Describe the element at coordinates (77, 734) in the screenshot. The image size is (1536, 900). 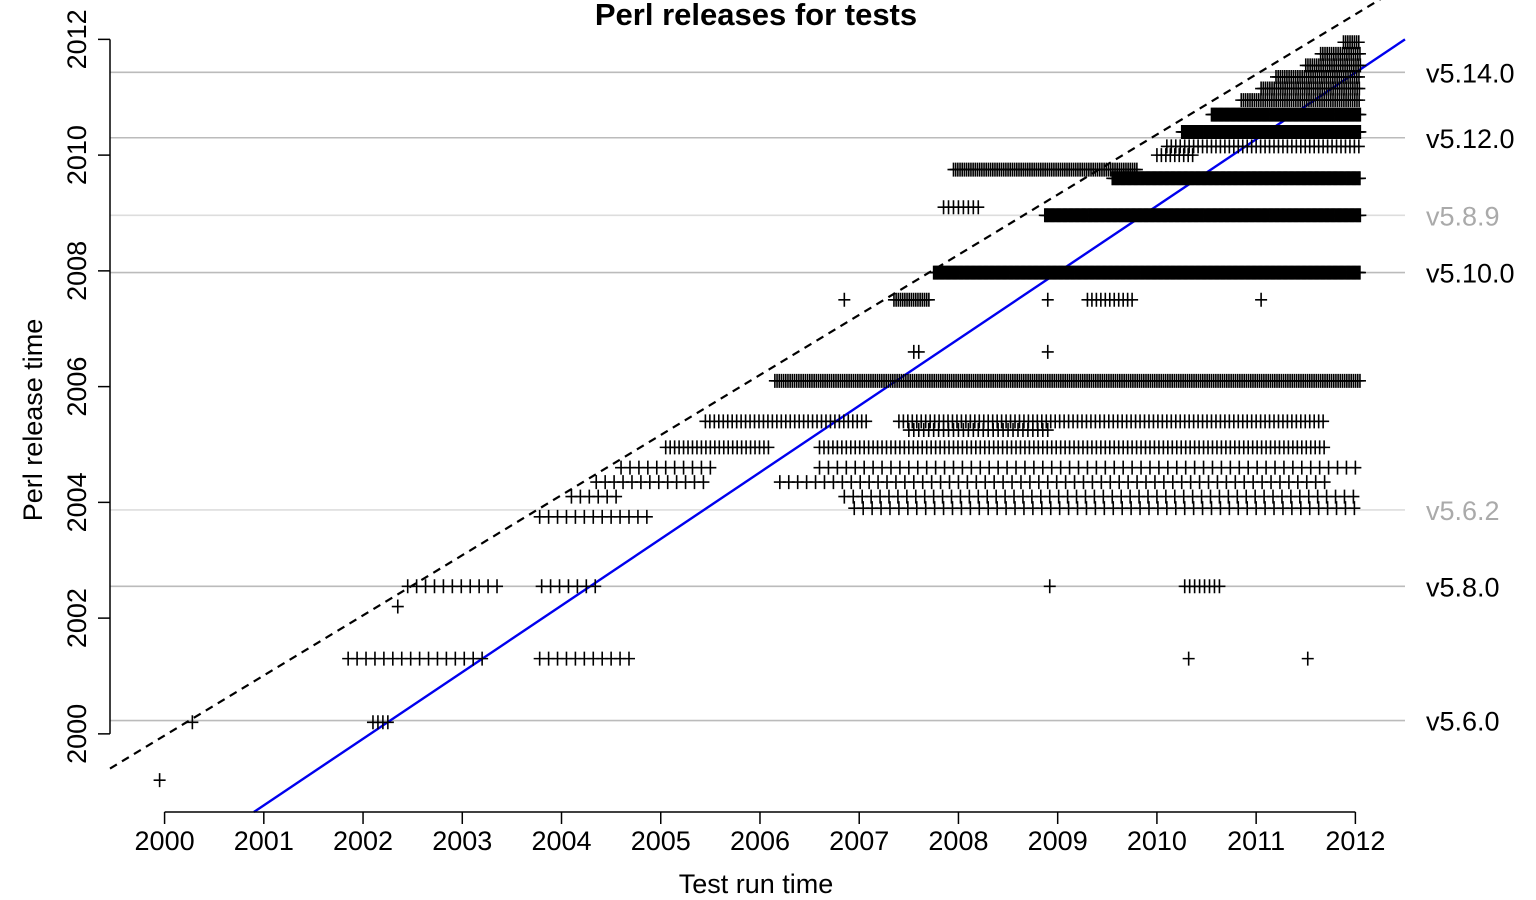
I see `y-tick-label: 2000` at that location.